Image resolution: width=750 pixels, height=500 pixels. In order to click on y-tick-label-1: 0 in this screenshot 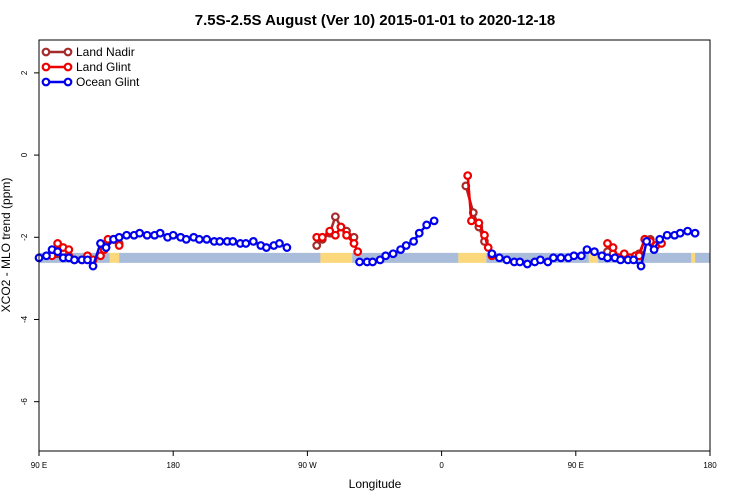, I will do `click(24, 154)`.